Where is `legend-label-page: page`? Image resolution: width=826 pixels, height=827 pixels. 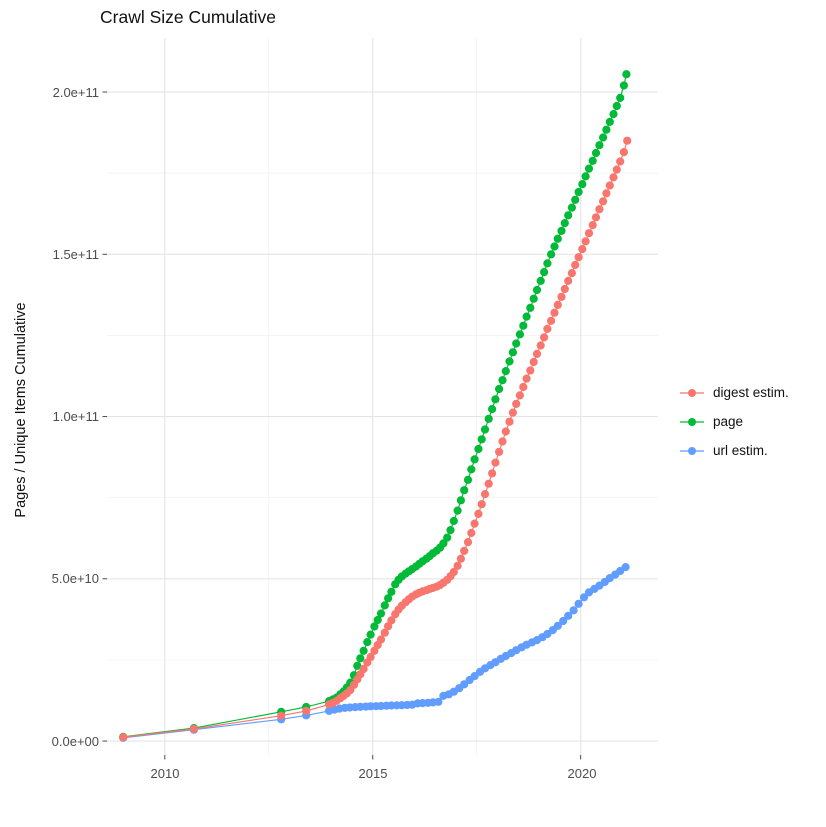 legend-label-page: page is located at coordinates (728, 421).